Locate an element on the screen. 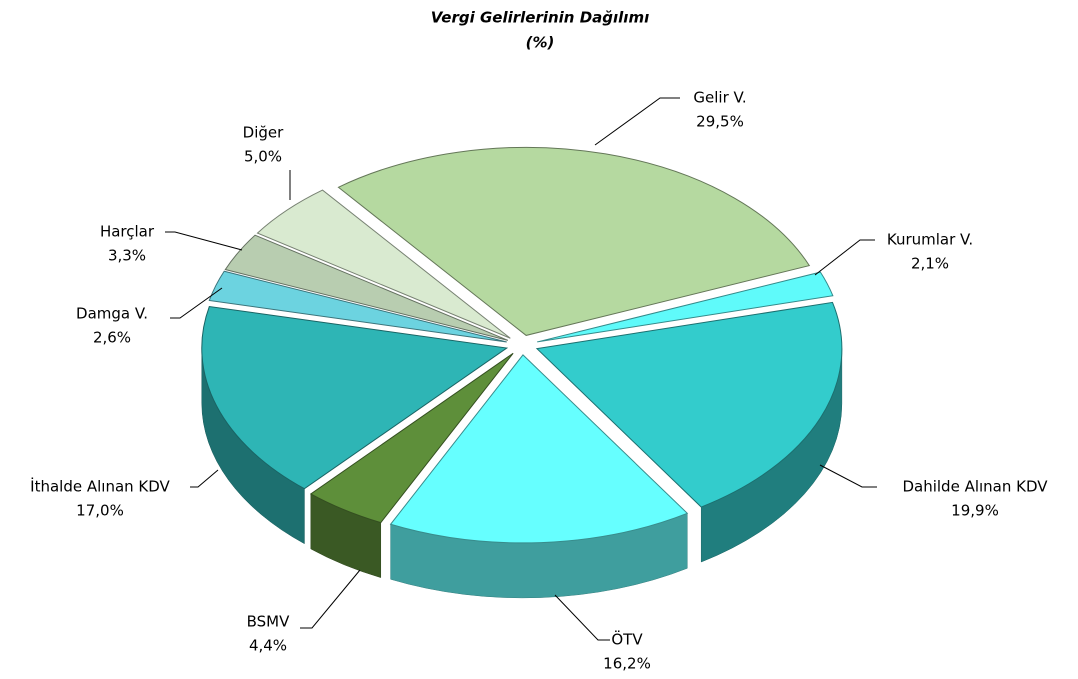 The width and height of the screenshot is (1078, 679). slice-value-label: 19,9% is located at coordinates (975, 511).